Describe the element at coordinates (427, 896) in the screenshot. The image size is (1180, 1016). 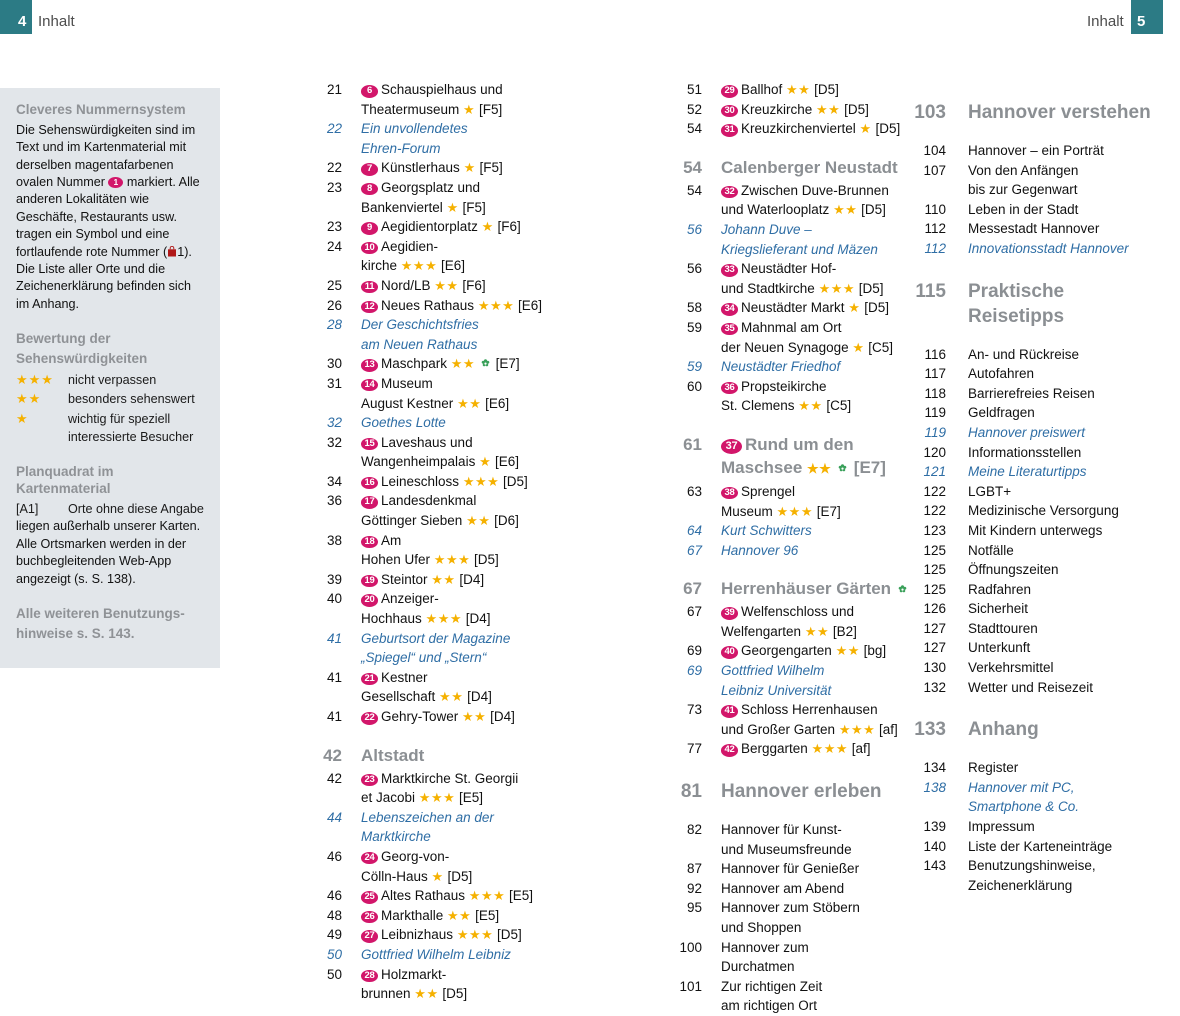
I see `toc-entry: 46 25 Altes Rathaus ★★★ [E5]` at that location.